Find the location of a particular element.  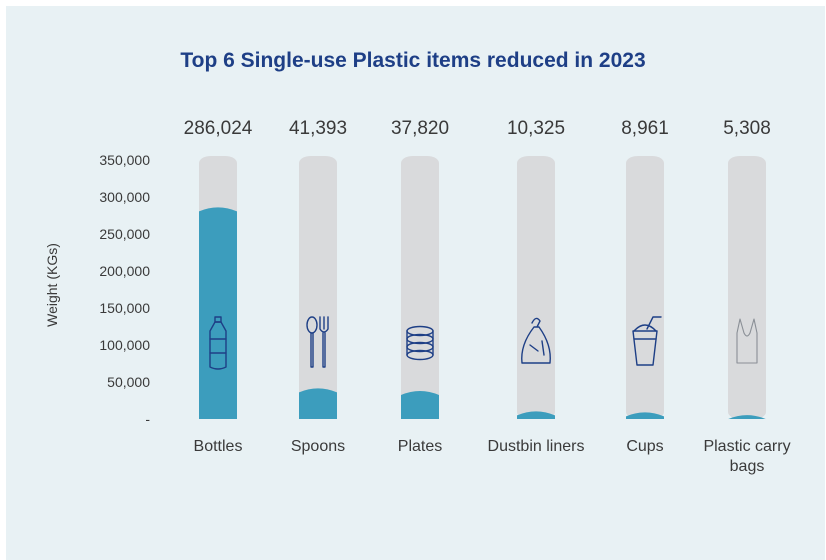

y-tick-label: 300,000 is located at coordinates (124, 197).